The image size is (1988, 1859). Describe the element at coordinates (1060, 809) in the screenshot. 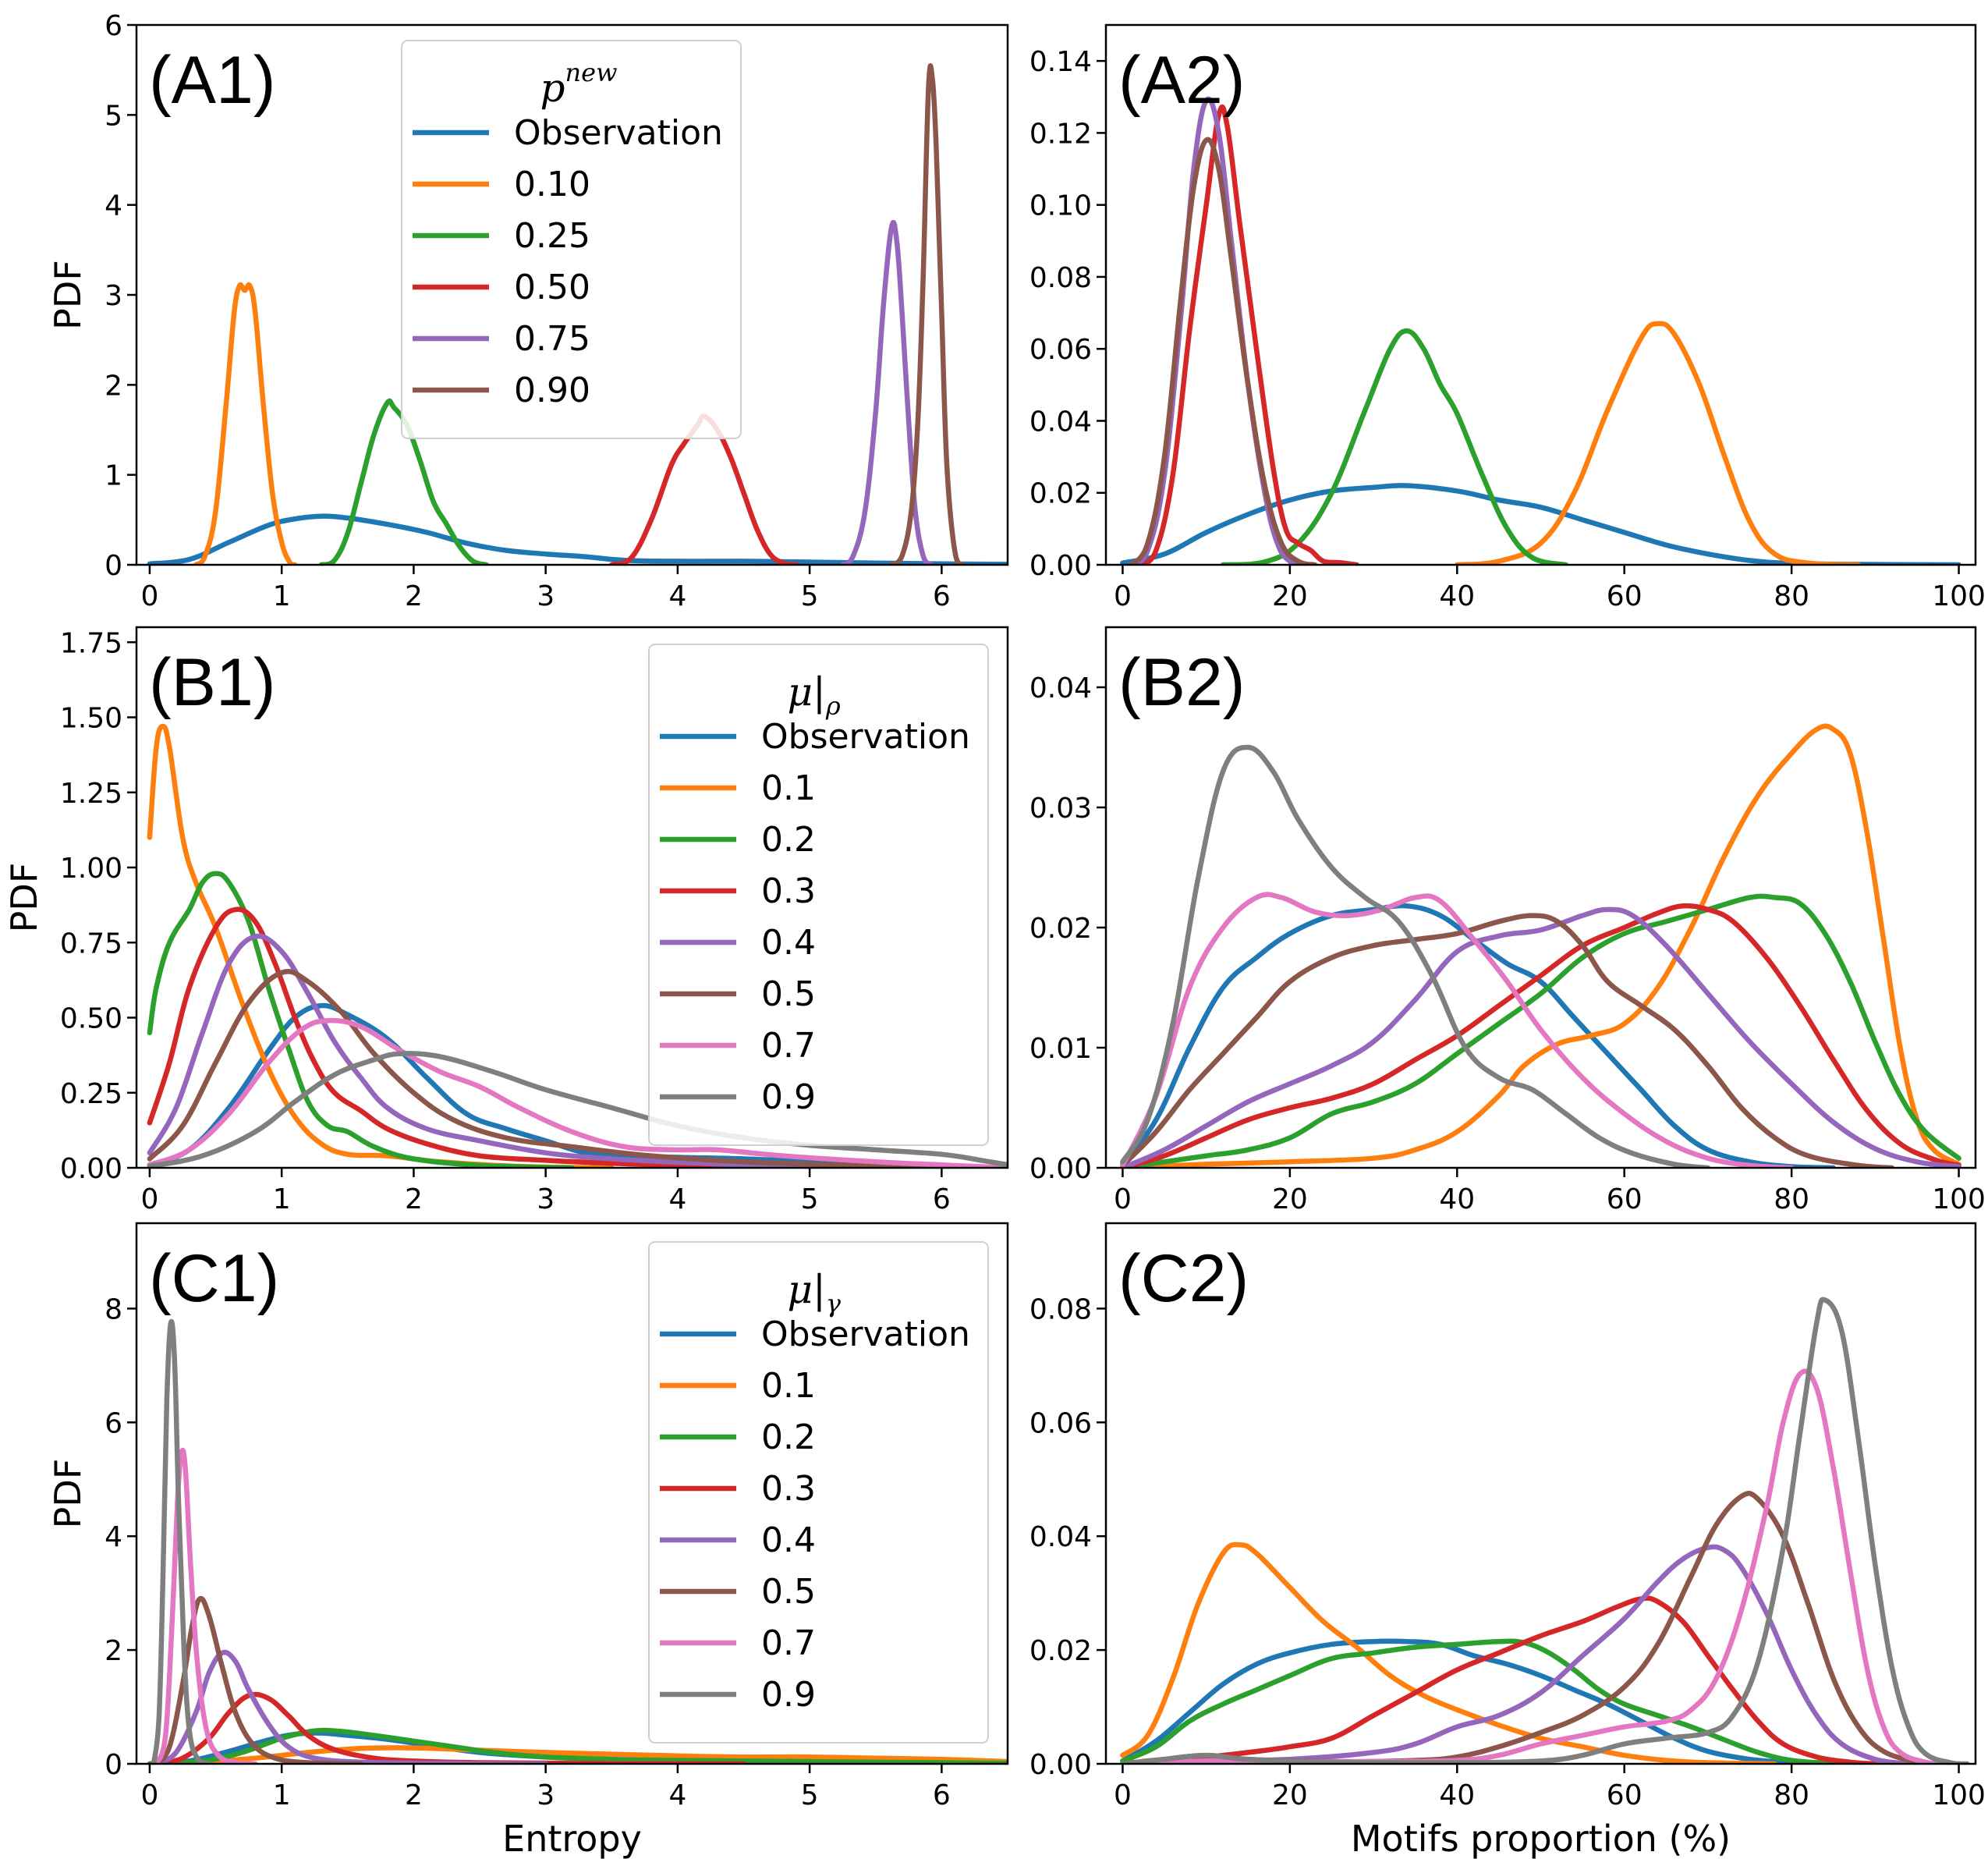

I see `y-tick-label: 0.03` at that location.